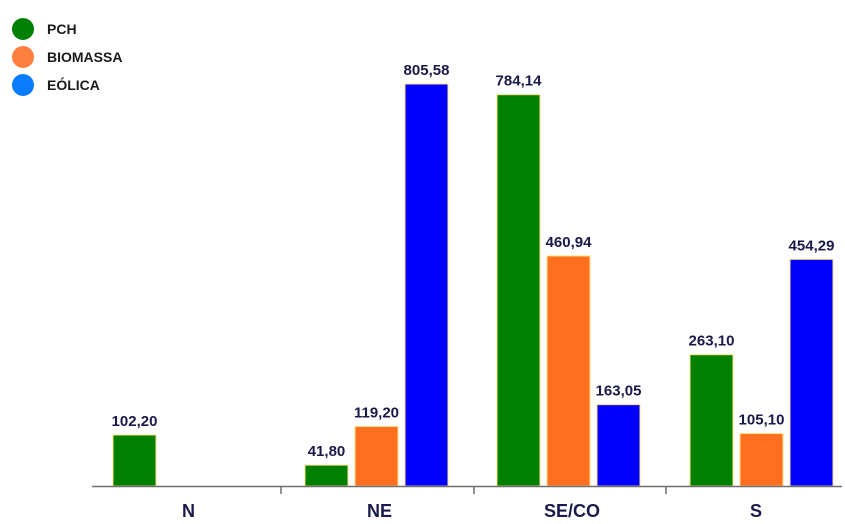 The image size is (845, 524). I want to click on legend: PCH BIOMASSA EÓLICA, so click(67, 57).